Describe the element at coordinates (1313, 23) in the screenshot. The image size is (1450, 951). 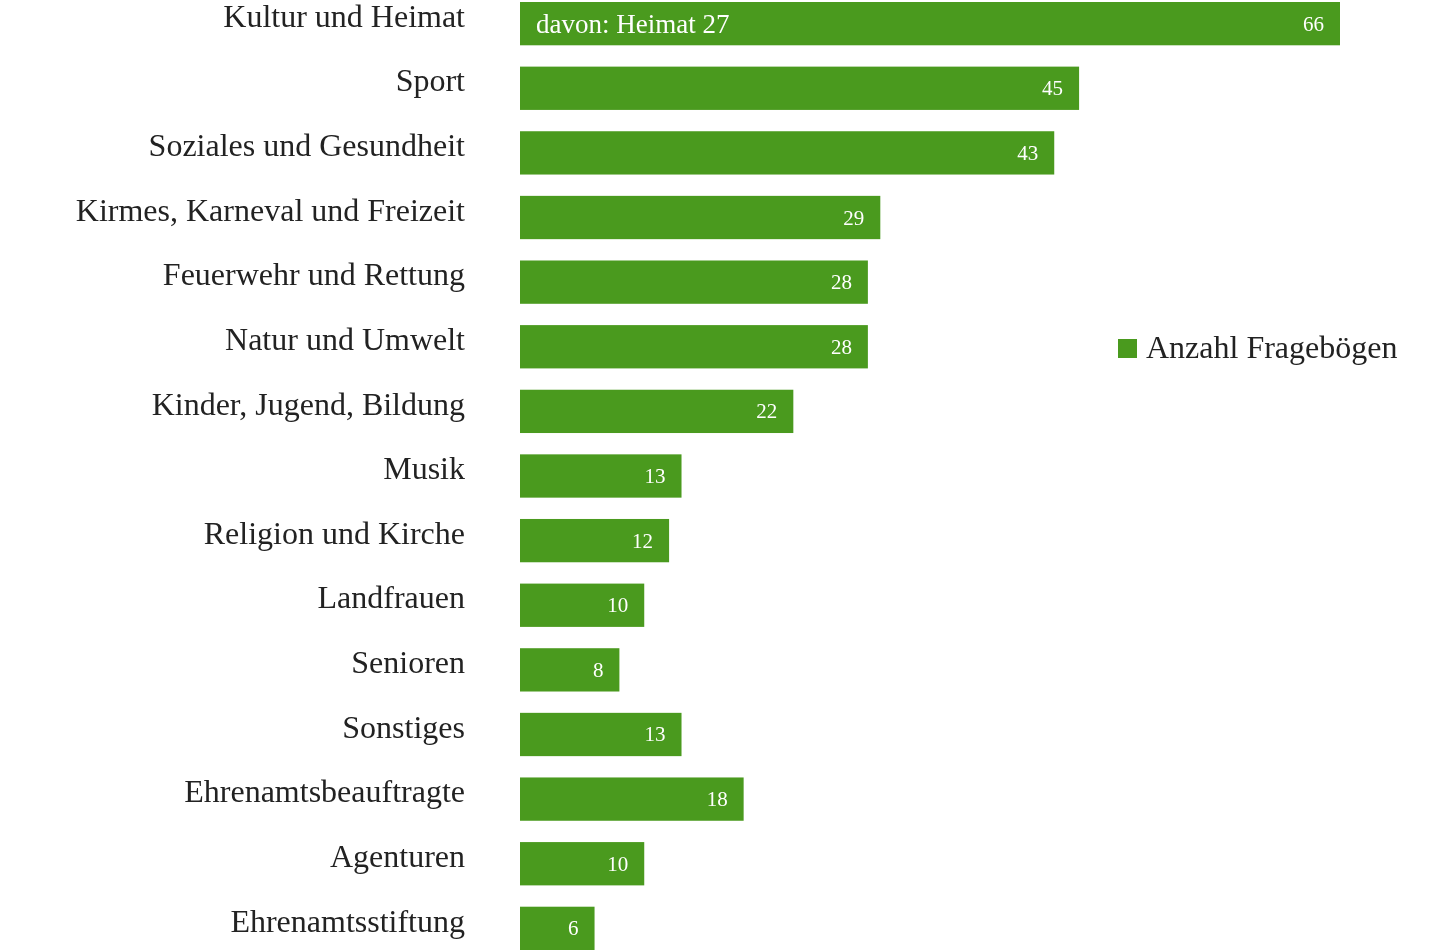
I see `data-label: 66` at that location.